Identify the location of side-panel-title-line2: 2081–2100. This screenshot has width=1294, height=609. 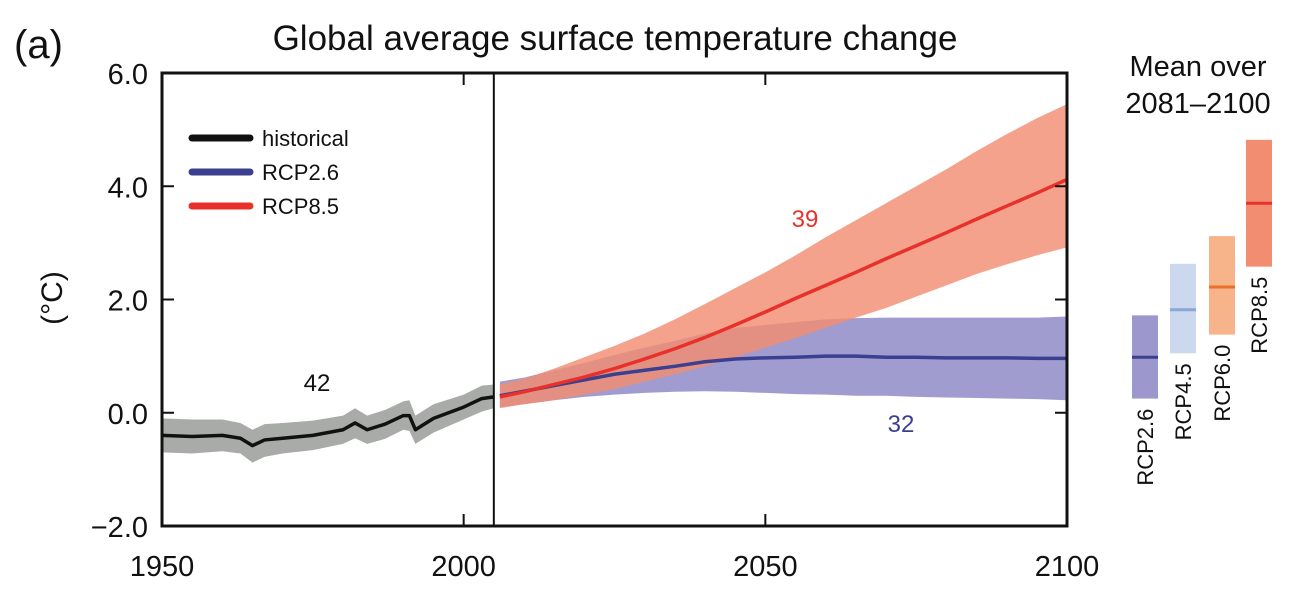
(1197, 104).